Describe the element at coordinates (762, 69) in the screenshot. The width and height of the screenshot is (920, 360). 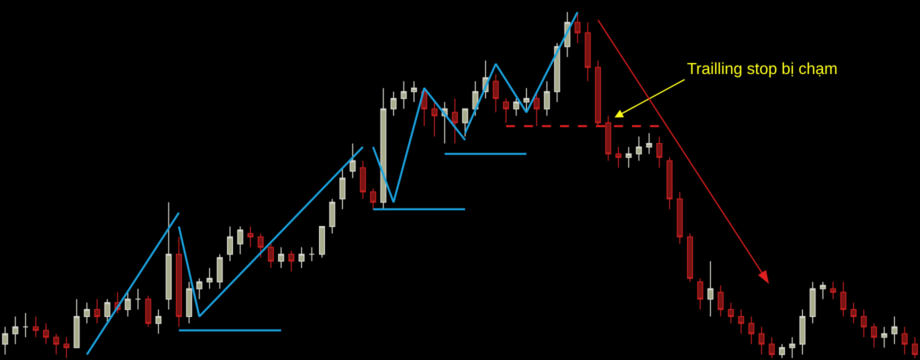
I see `annotation: Trailling stop bị chạm` at that location.